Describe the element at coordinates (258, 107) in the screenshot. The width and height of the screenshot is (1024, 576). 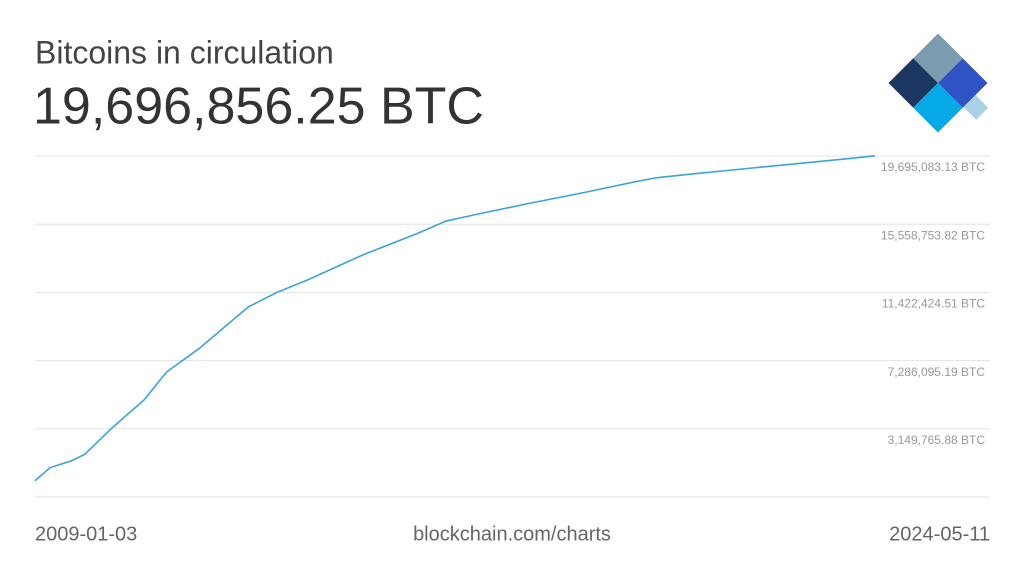
I see `current-value: 19,696,856.25 BTC` at that location.